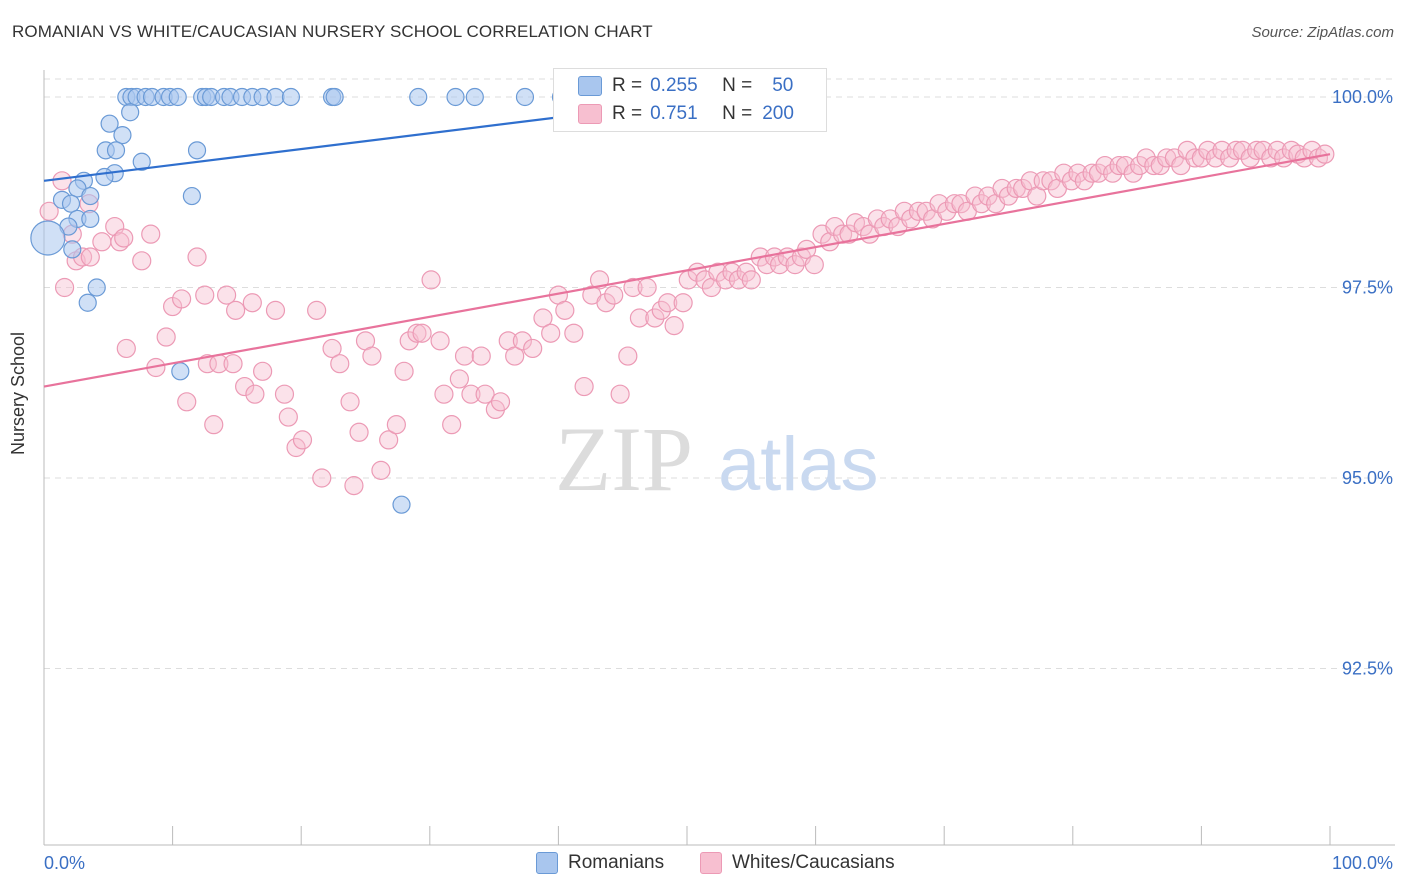 Image resolution: width=1406 pixels, height=892 pixels. What do you see at coordinates (797, 863) in the screenshot?
I see `legend-item-whites: Whites/Caucasians` at bounding box center [797, 863].